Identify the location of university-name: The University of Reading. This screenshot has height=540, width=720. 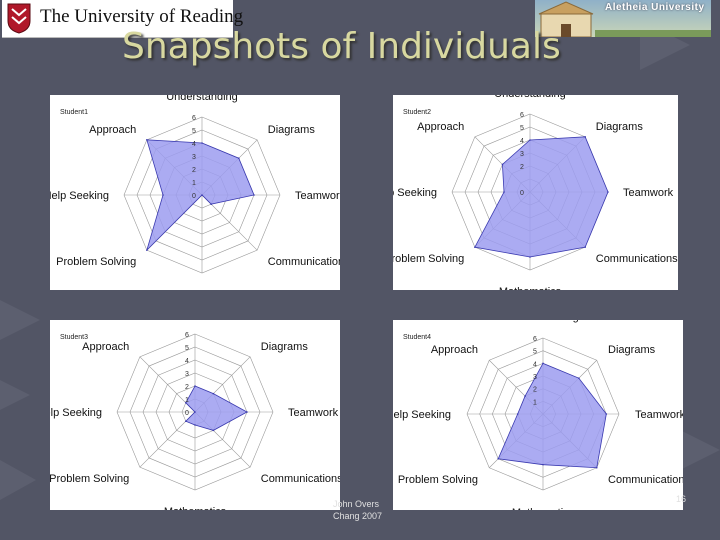
(142, 16).